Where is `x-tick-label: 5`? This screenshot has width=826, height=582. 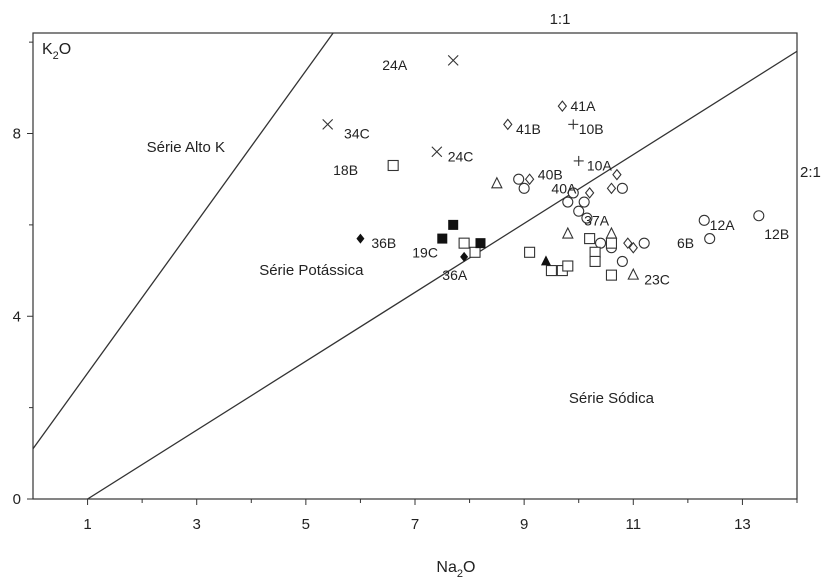 x-tick-label: 5 is located at coordinates (306, 524).